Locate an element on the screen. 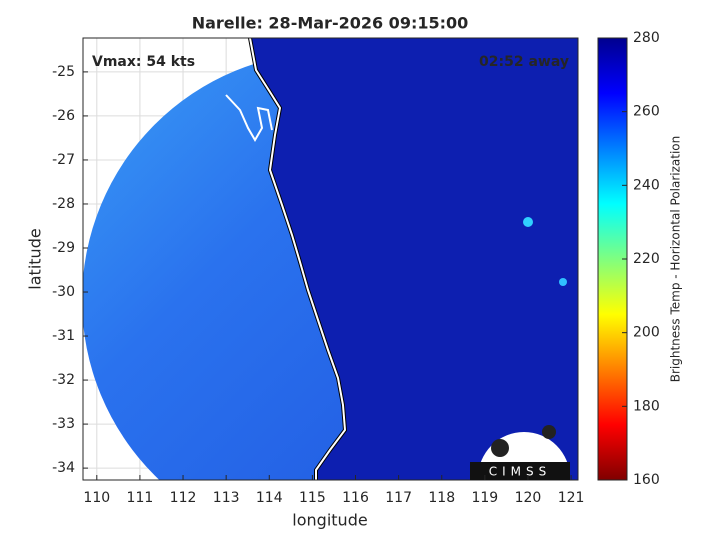 This screenshot has height=540, width=720. x-tick-label: 112 is located at coordinates (183, 498).